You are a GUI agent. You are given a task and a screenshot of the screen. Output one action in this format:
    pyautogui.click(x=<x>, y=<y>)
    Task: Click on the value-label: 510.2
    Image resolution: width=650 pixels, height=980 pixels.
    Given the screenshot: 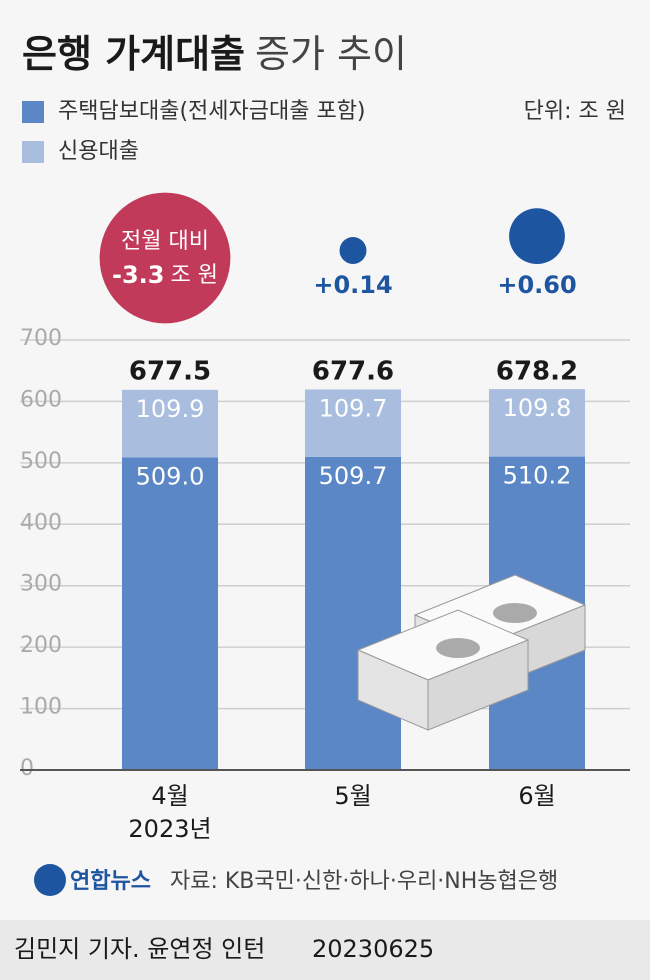 What is the action you would take?
    pyautogui.click(x=537, y=476)
    